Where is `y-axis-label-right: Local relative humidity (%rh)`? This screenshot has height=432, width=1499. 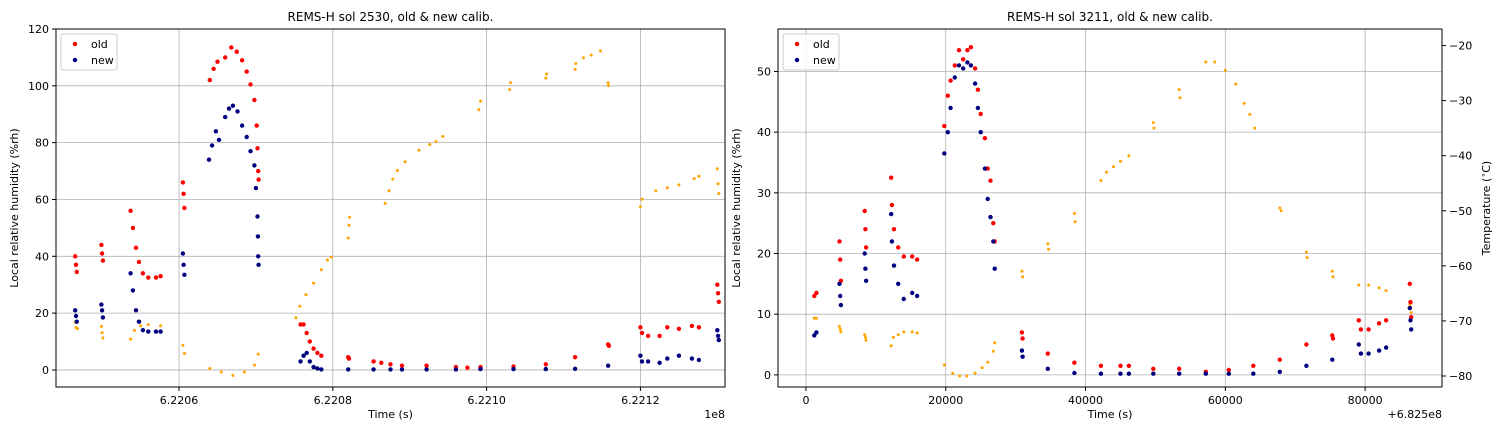 y-axis-label-right: Local relative humidity (%rh) is located at coordinates (736, 207).